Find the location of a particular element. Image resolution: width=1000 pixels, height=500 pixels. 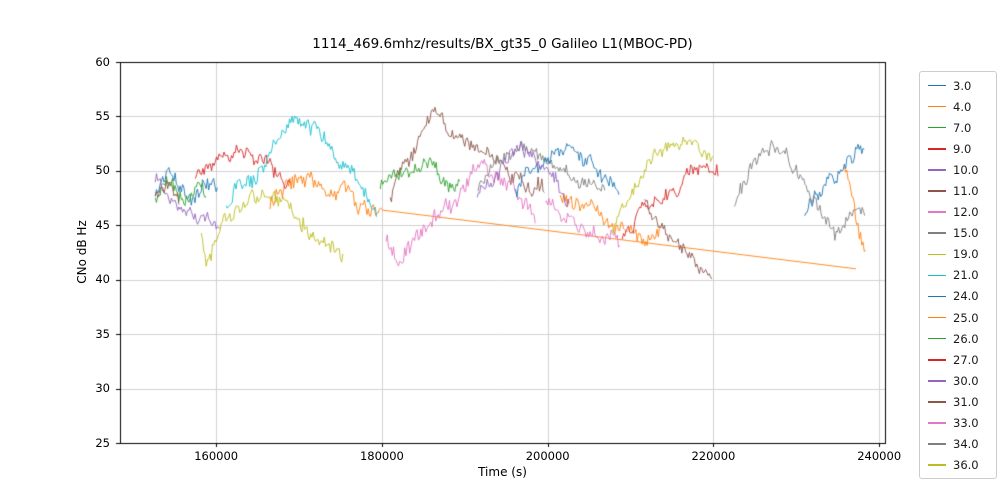

x-tick-label: 220000 is located at coordinates (713, 456).